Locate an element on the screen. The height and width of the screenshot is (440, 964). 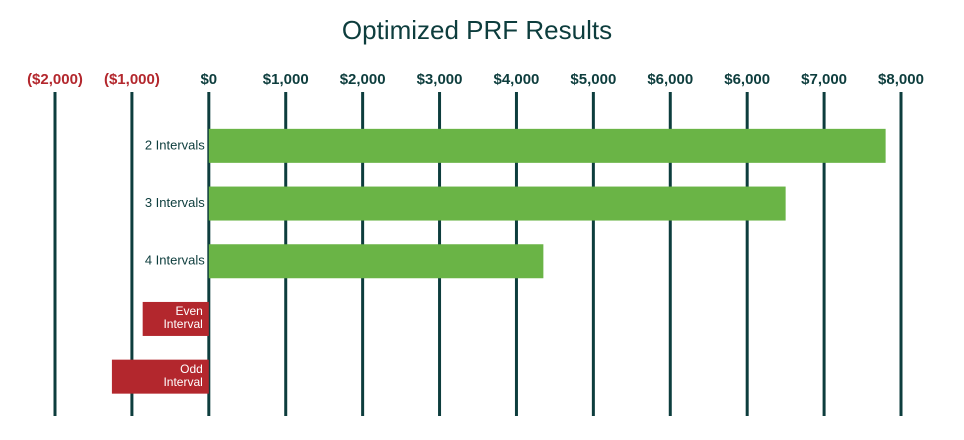
category-label: Odd Interval is located at coordinates (183, 375).